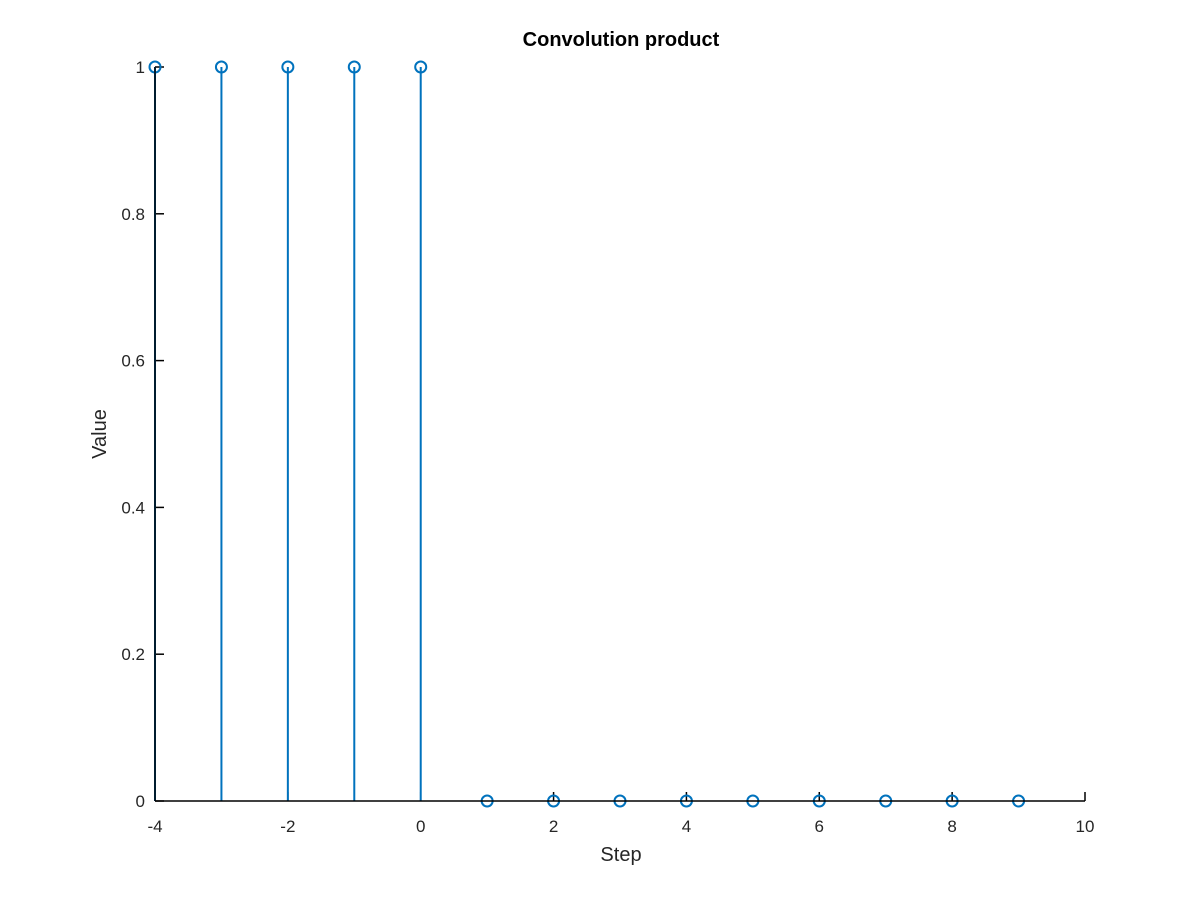 This screenshot has width=1200, height=900. Describe the element at coordinates (951, 826) in the screenshot. I see `x-tick-label: 8` at that location.